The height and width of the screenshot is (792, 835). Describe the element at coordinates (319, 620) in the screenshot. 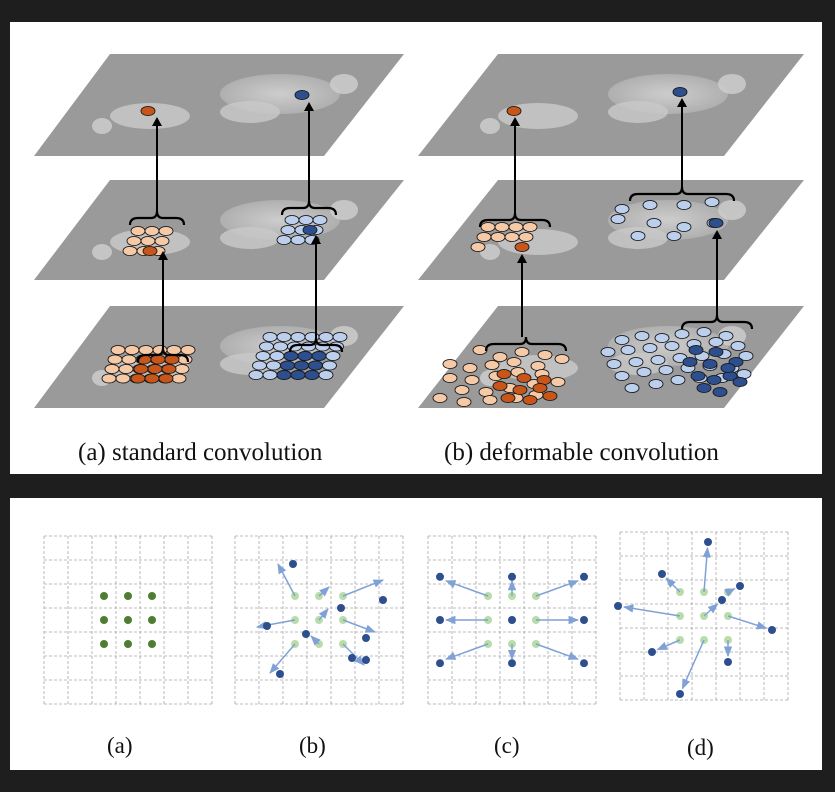

I see `sampling-grid-b` at that location.